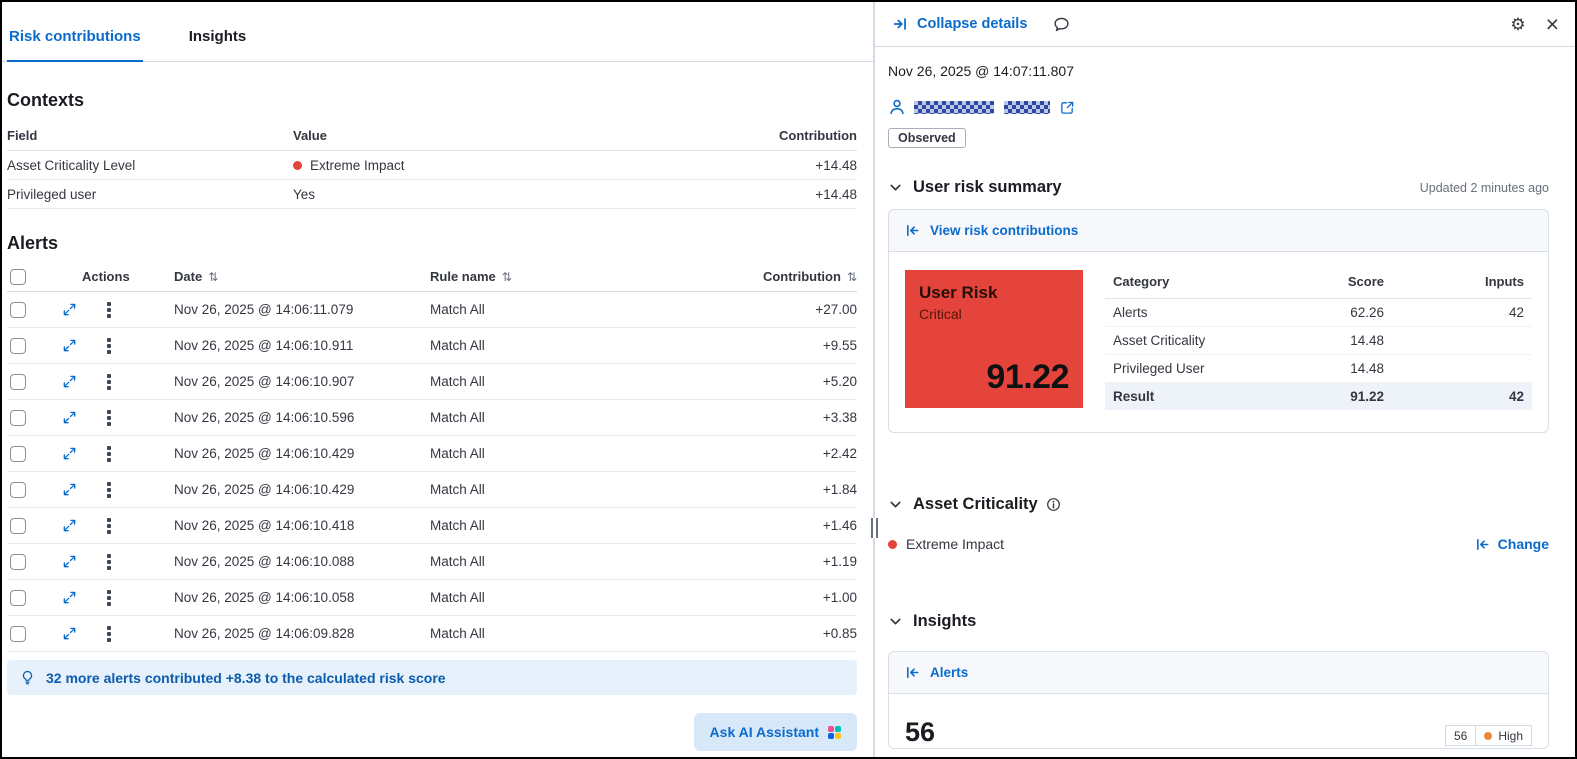  What do you see at coordinates (1004, 230) in the screenshot?
I see `view-risk-contributions-link: View risk contributions` at bounding box center [1004, 230].